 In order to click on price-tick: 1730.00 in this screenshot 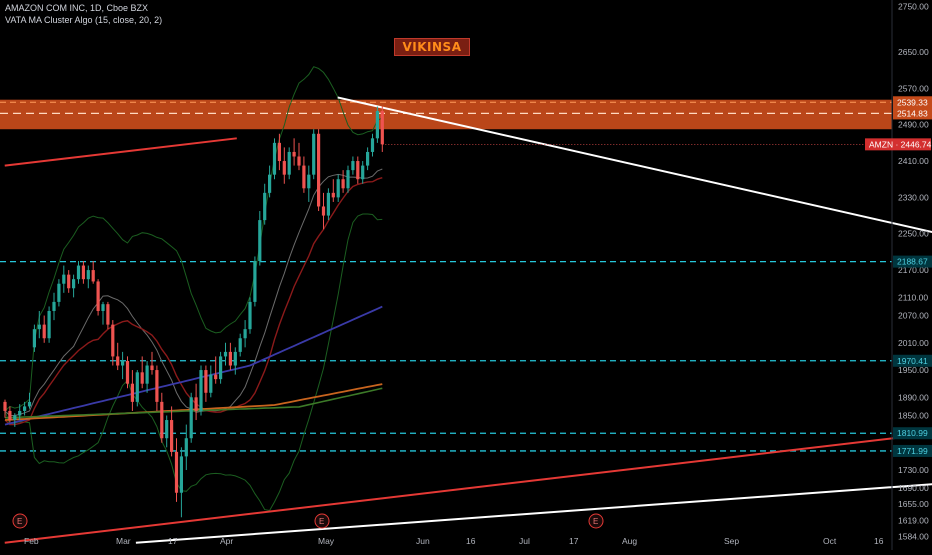, I will do `click(913, 470)`.